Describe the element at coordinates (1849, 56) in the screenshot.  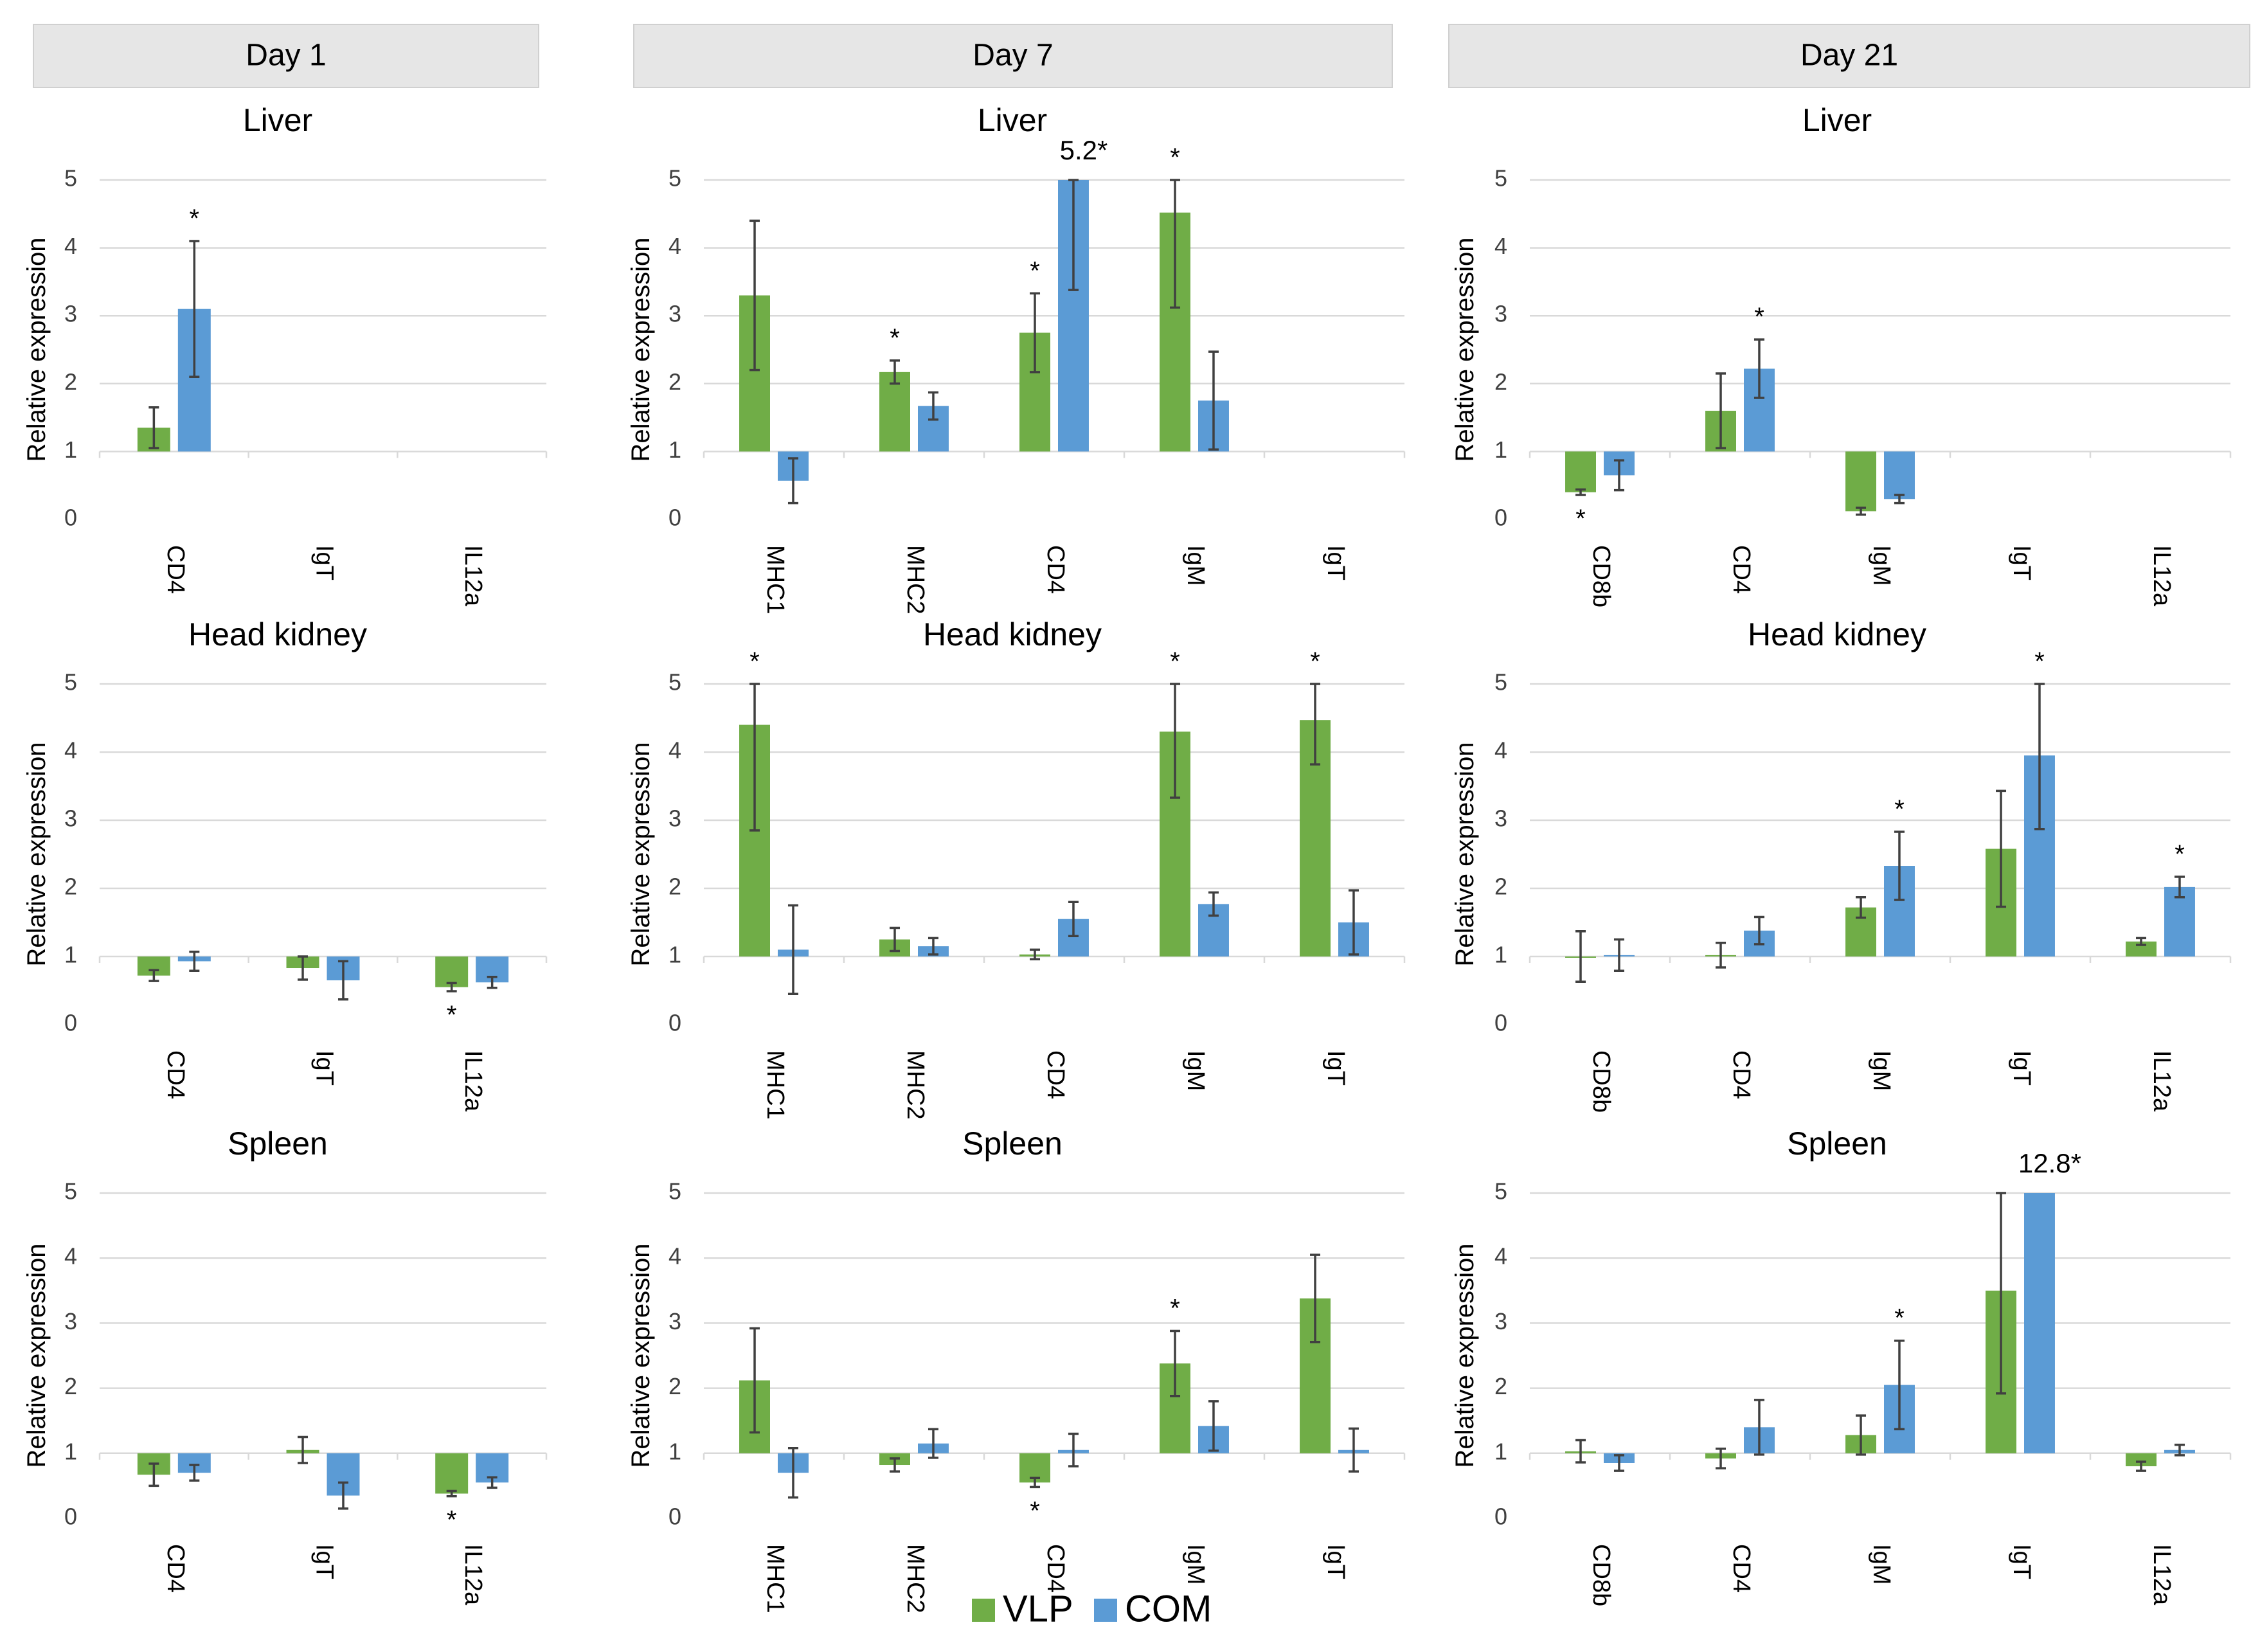
I see `column-header-label: Day 21` at that location.